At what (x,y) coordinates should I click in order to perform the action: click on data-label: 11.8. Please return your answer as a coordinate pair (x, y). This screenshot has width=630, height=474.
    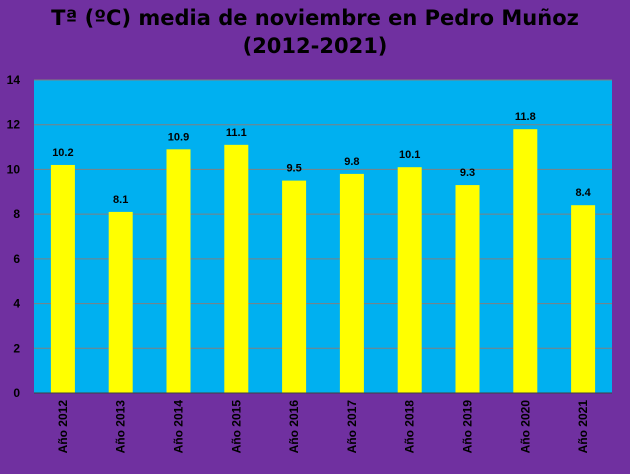
    Looking at the image, I should click on (525, 117).